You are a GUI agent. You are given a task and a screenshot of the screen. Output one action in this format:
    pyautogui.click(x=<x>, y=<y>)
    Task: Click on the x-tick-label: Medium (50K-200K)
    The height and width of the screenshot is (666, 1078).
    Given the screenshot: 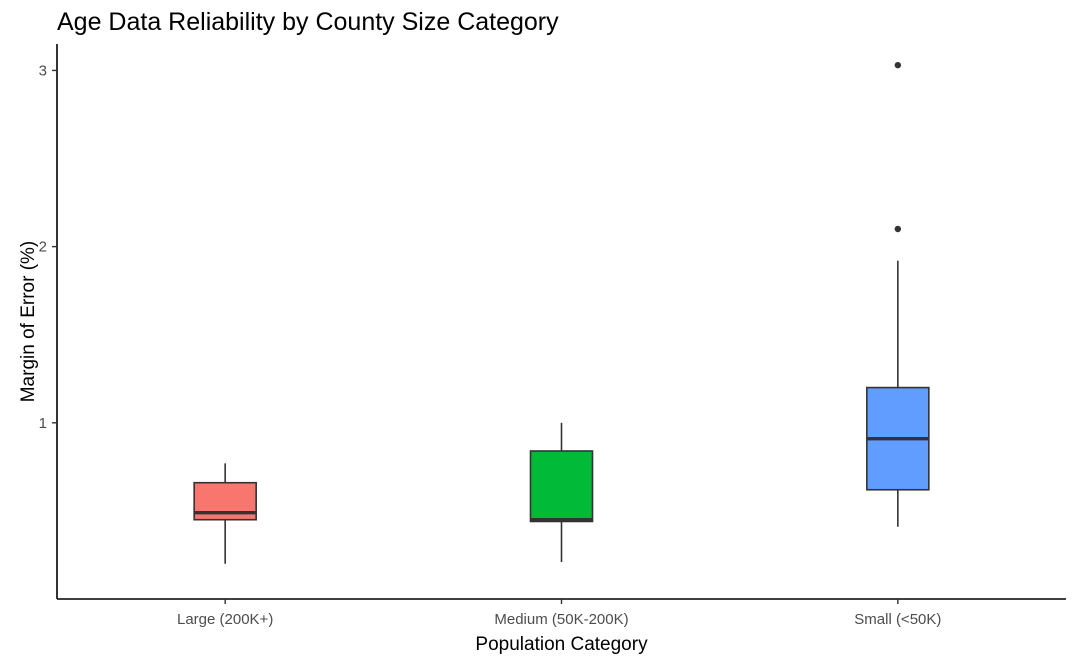 What is the action you would take?
    pyautogui.click(x=561, y=619)
    